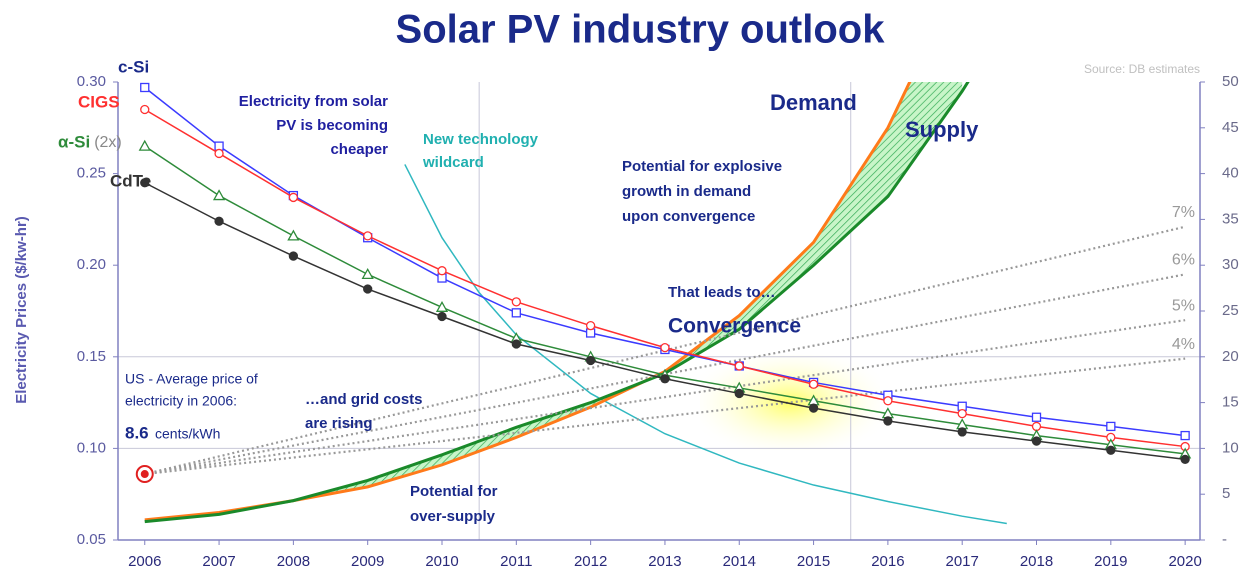  What do you see at coordinates (734, 326) in the screenshot?
I see `annotation: Convergence` at bounding box center [734, 326].